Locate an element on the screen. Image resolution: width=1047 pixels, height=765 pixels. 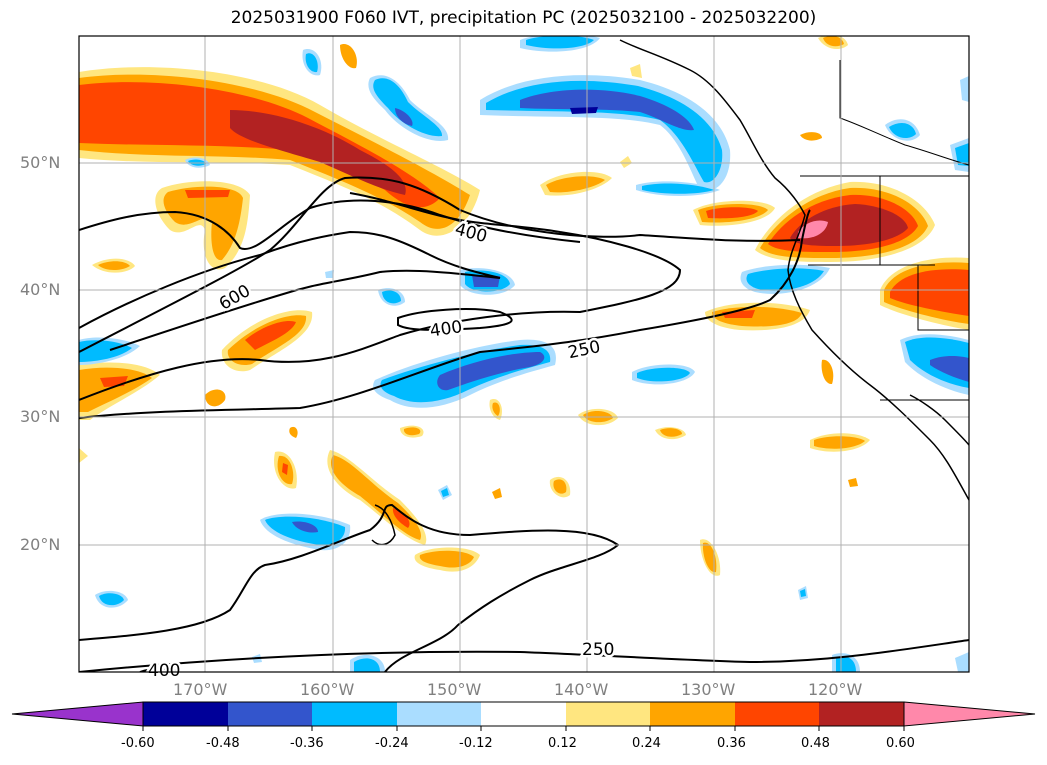
lon-label-140w: 140°W is located at coordinates (581, 689).